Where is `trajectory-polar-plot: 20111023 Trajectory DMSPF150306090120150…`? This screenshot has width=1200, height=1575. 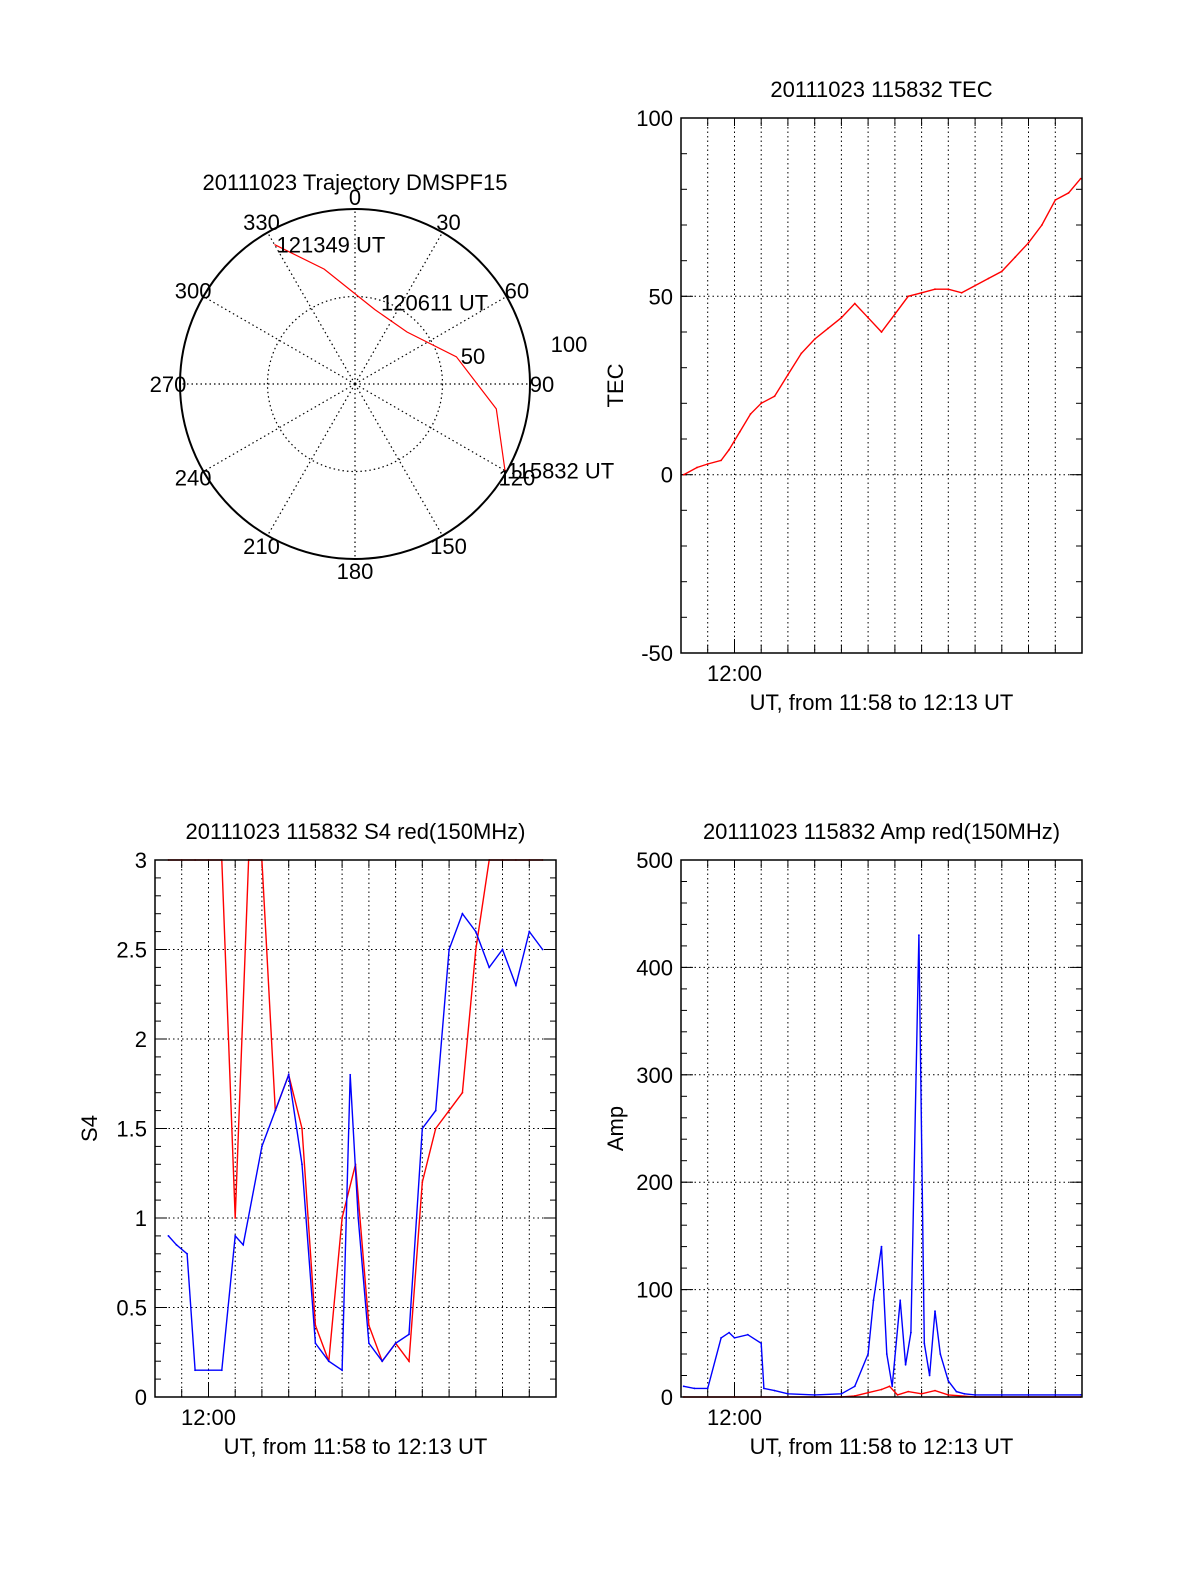
trajectory-polar-plot: 20111023 Trajectory DMSPF150306090120150… is located at coordinates (382, 377).